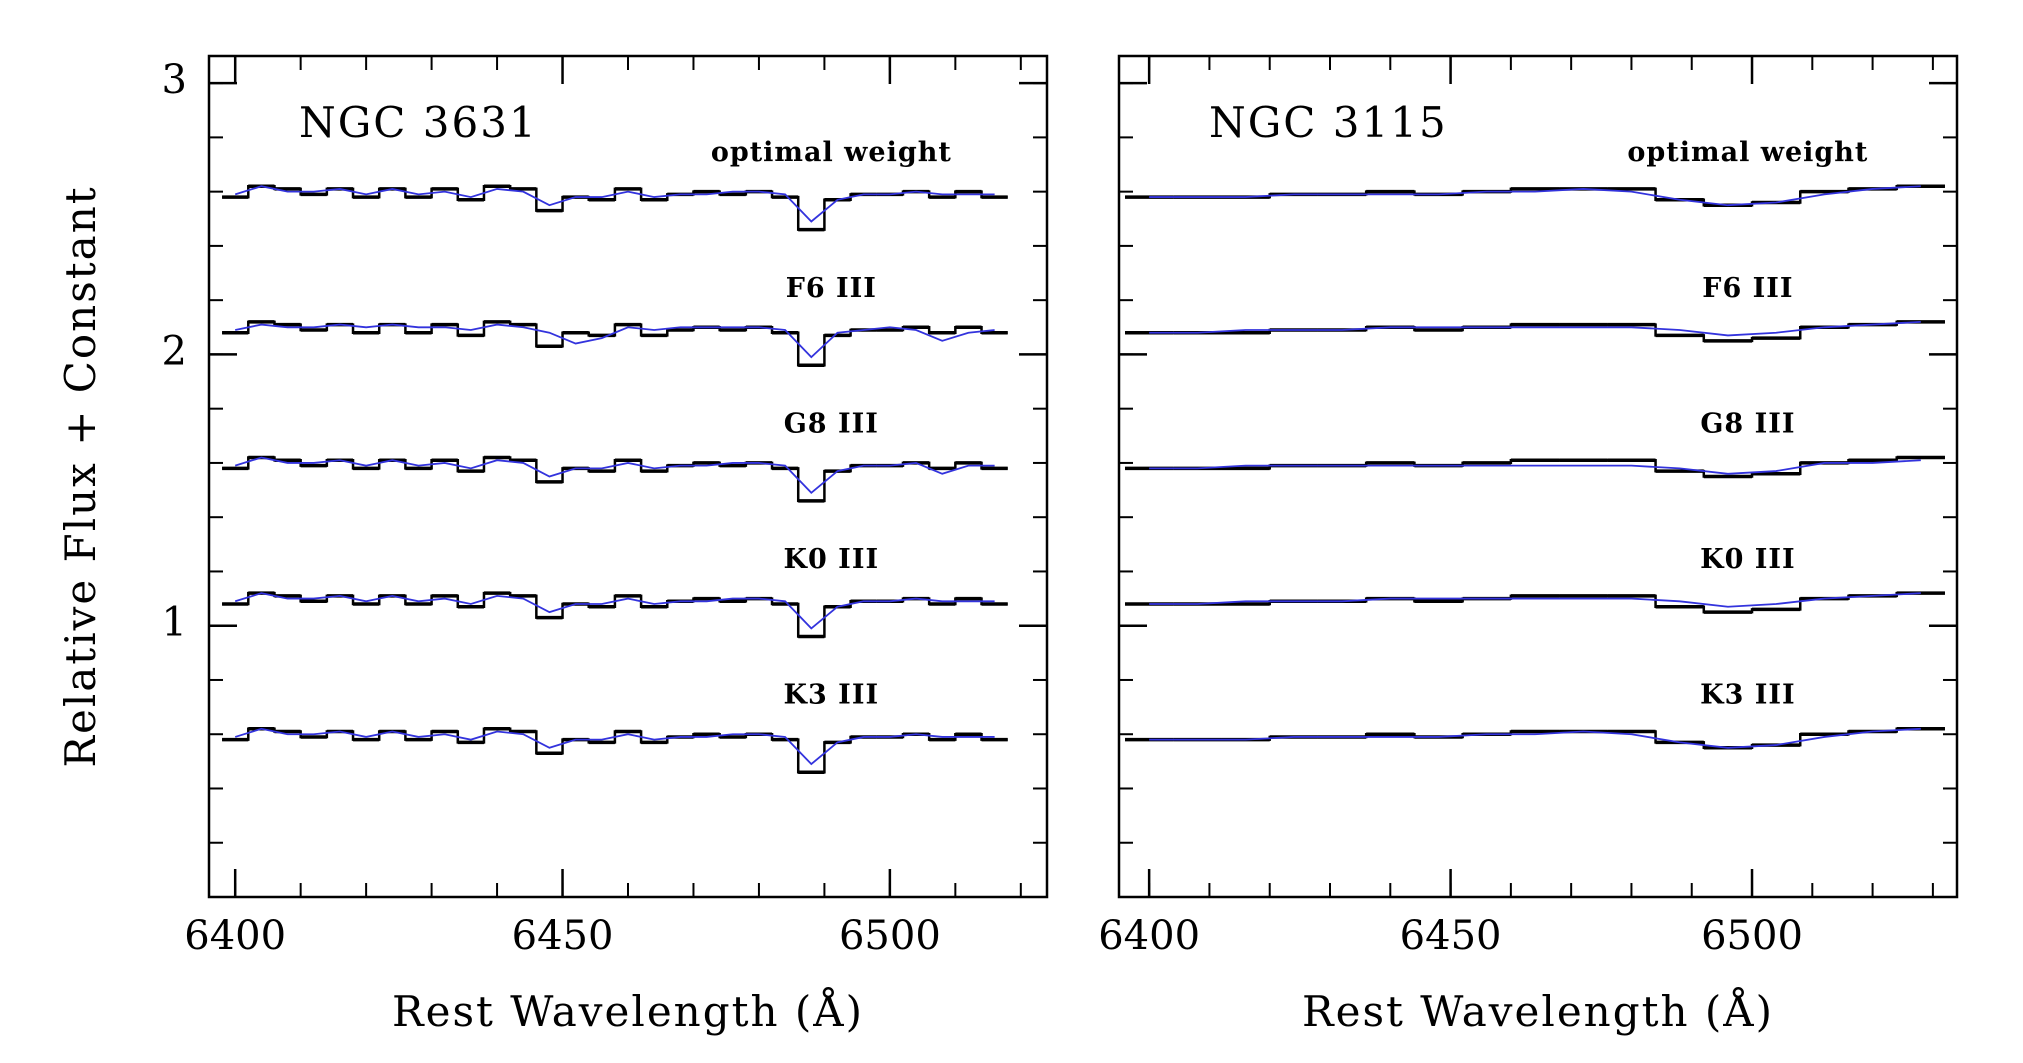 This screenshot has width=2023, height=1063. I want to click on y-axis-title: Relative Flux + Constant, so click(80, 476).